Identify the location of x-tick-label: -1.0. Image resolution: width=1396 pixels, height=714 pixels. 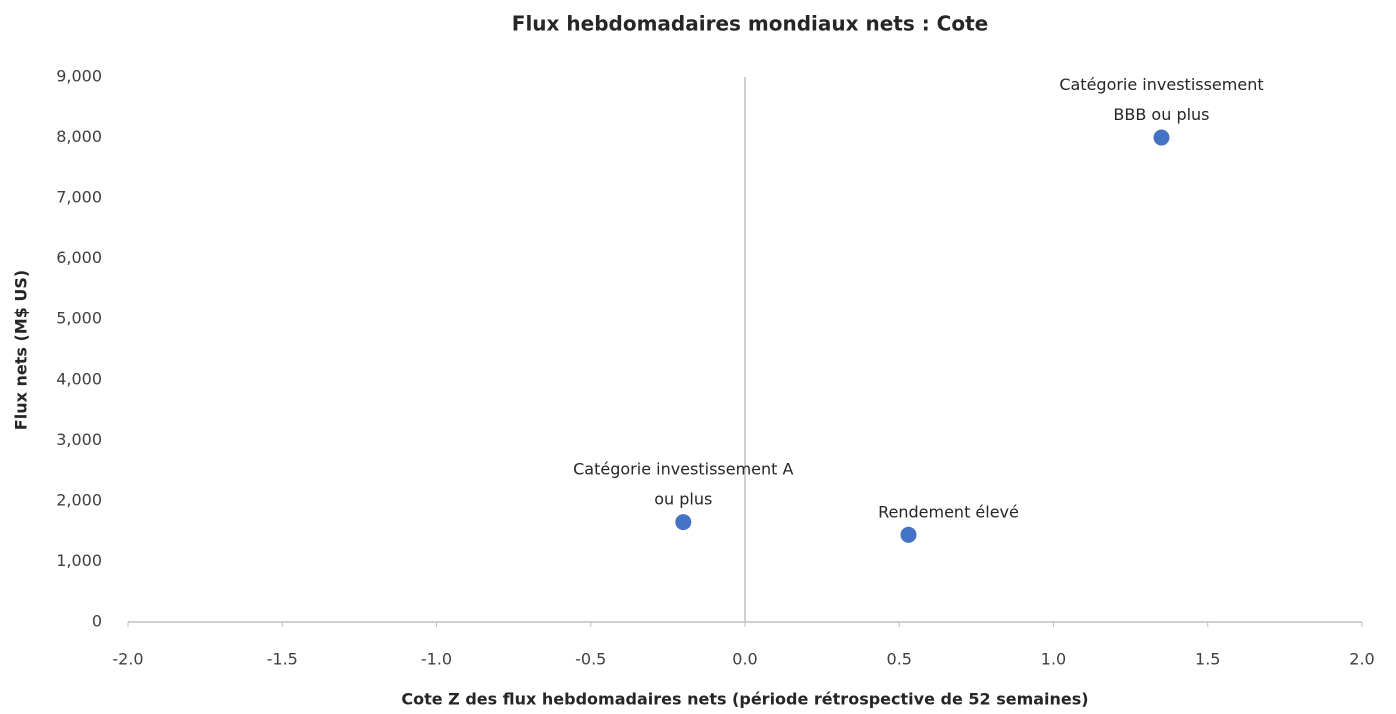
(436, 659).